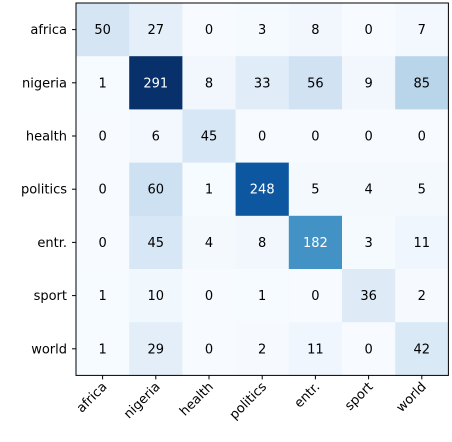  What do you see at coordinates (44, 83) in the screenshot?
I see `y-tick-label: nigeria` at bounding box center [44, 83].